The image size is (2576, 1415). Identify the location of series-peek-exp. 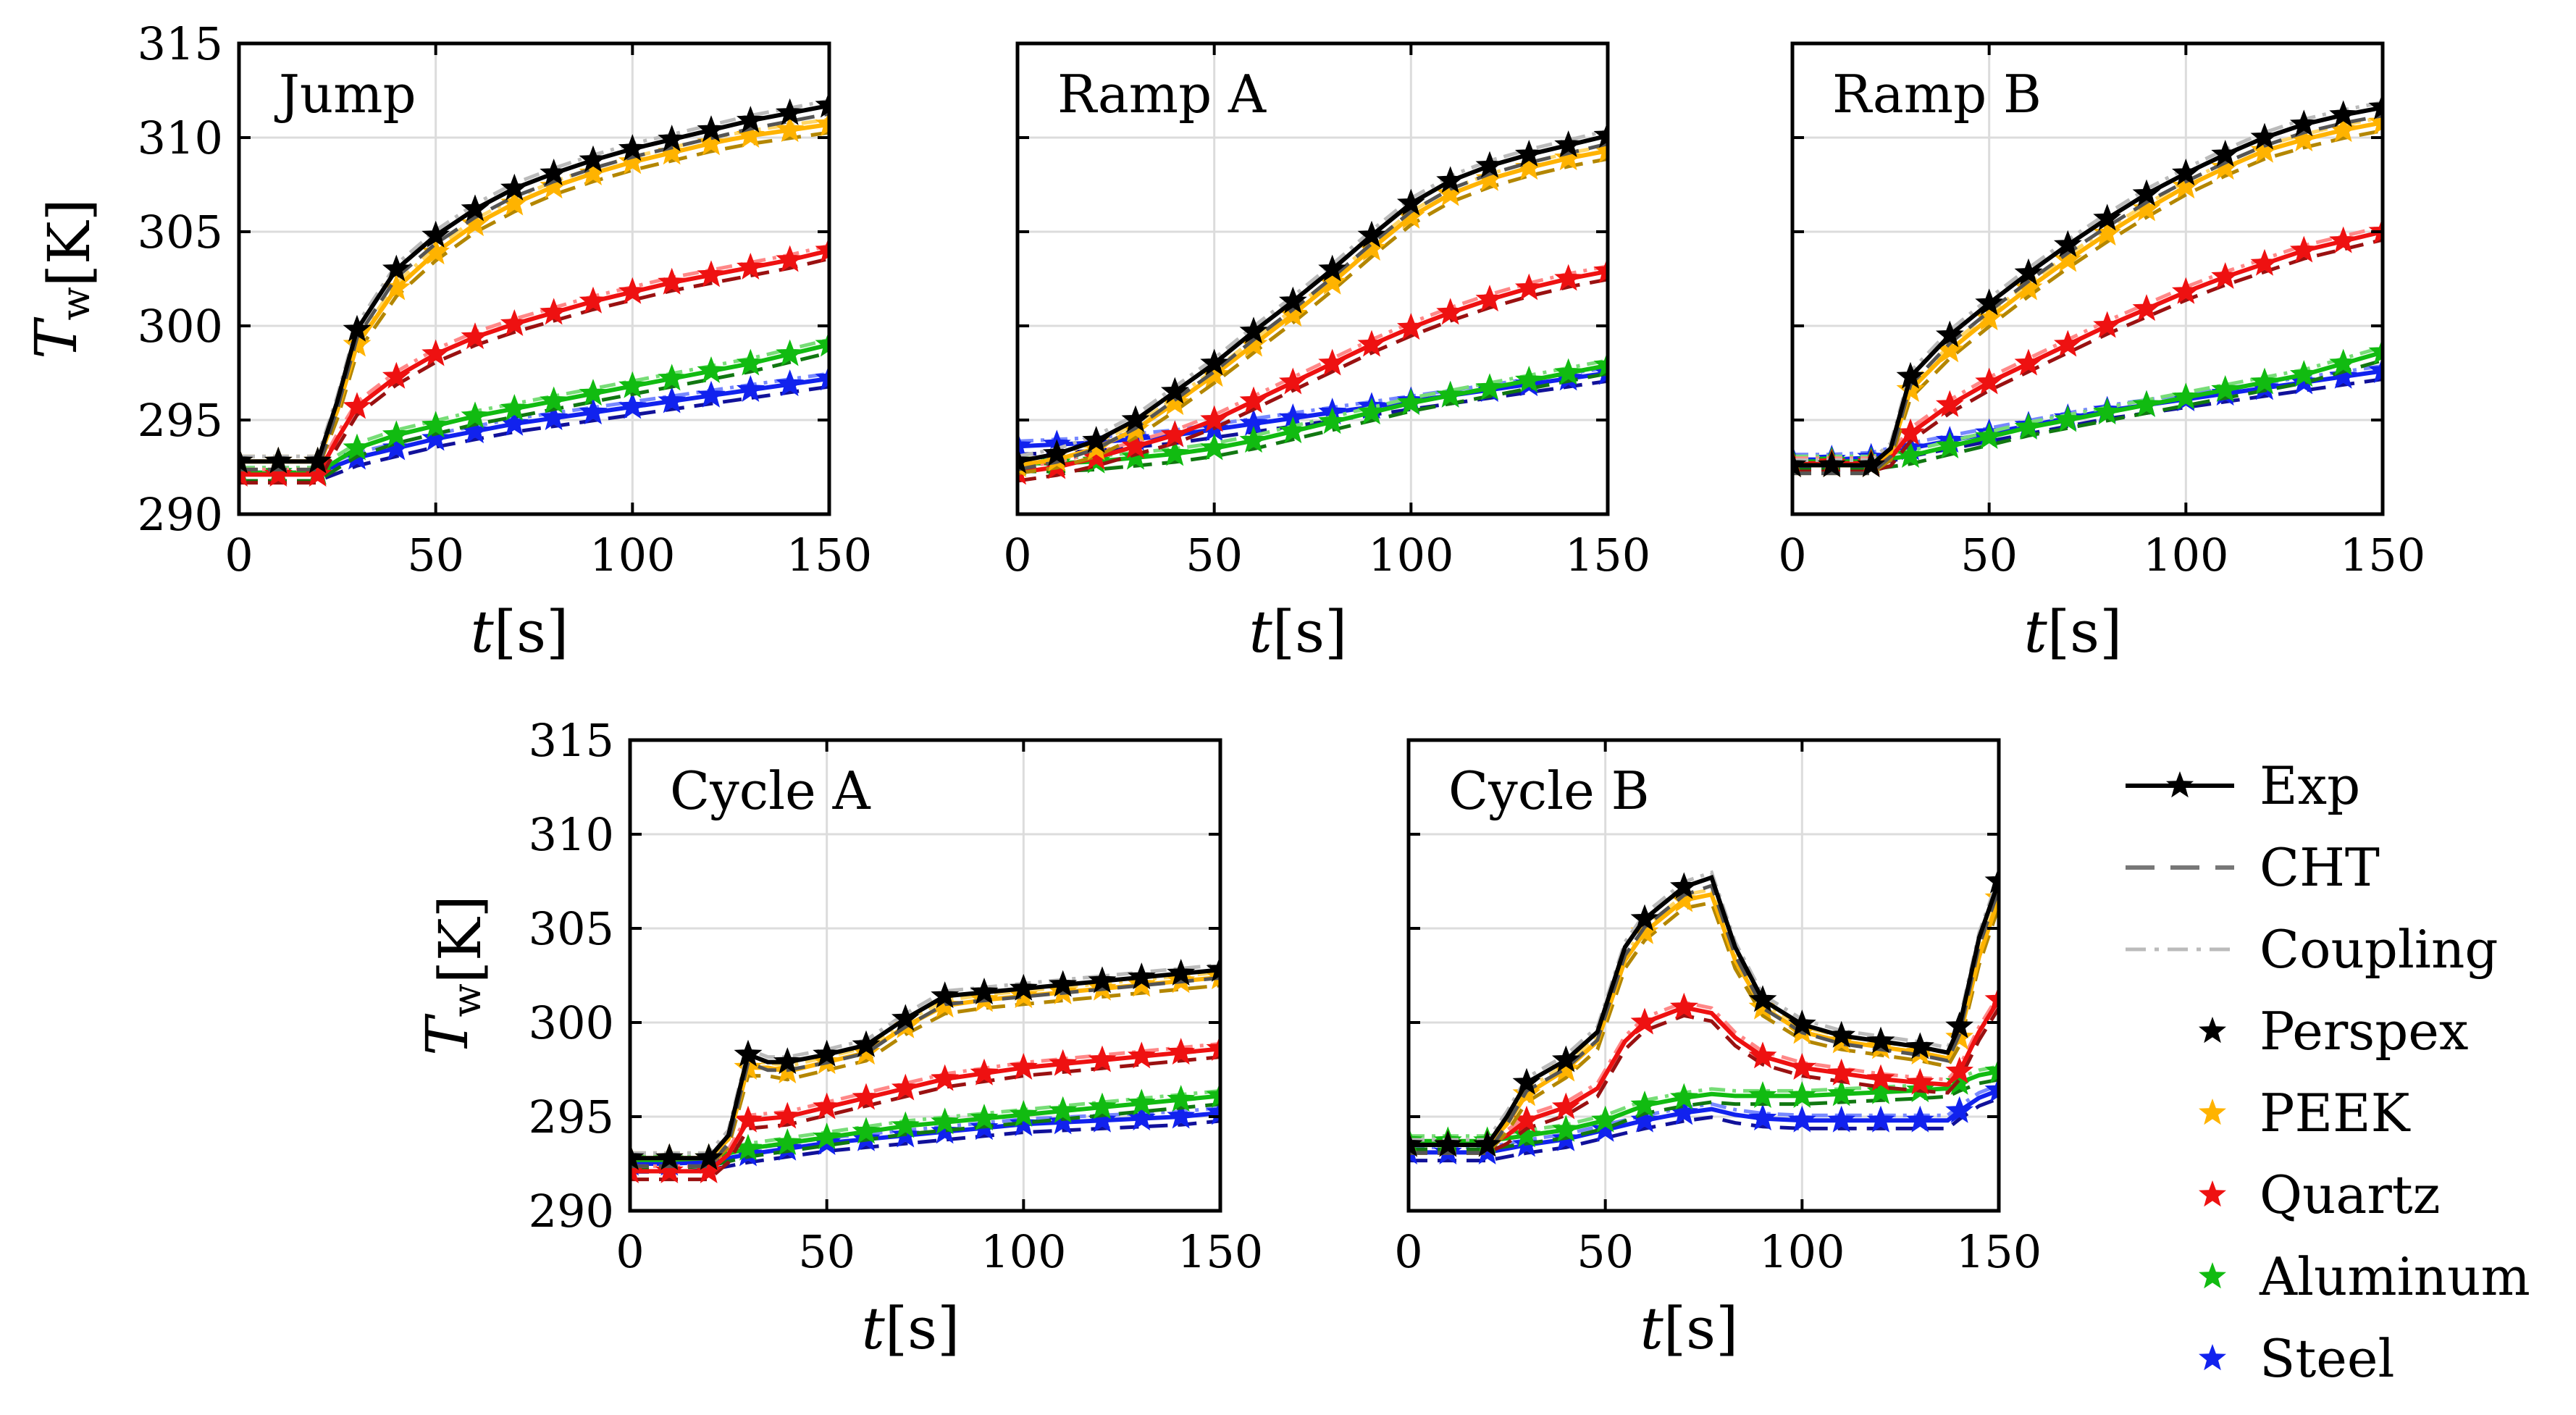
(1704, 1019).